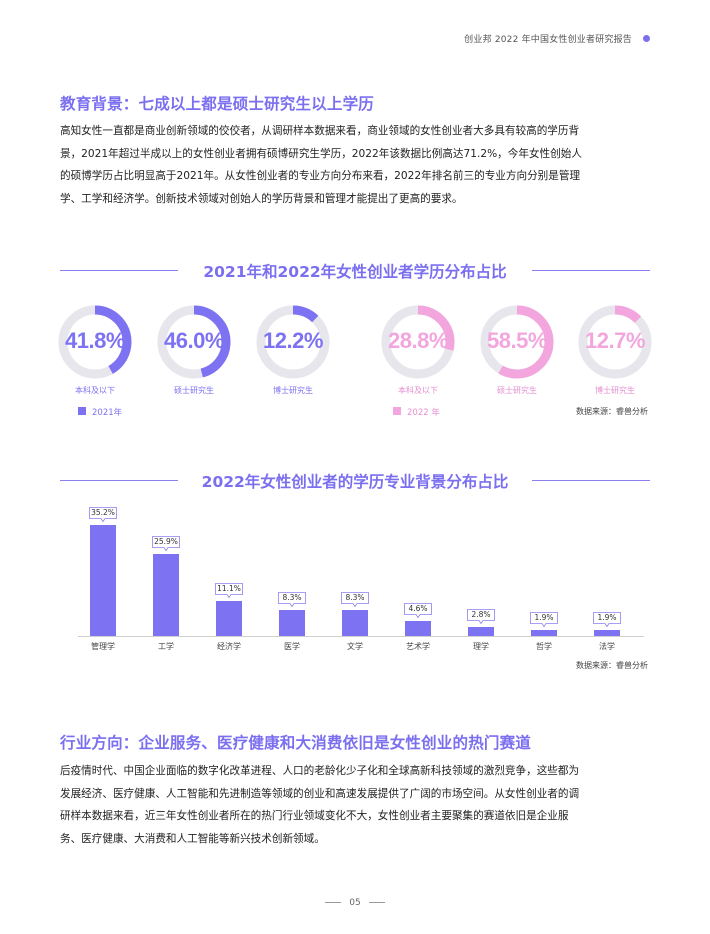 This screenshot has width=710, height=934. Describe the element at coordinates (261, 198) in the screenshot. I see `paragraph-line: 学、工学和经济学。创新技术领域对创始人的学历背景和管理才能提出了更高的要求。` at that location.